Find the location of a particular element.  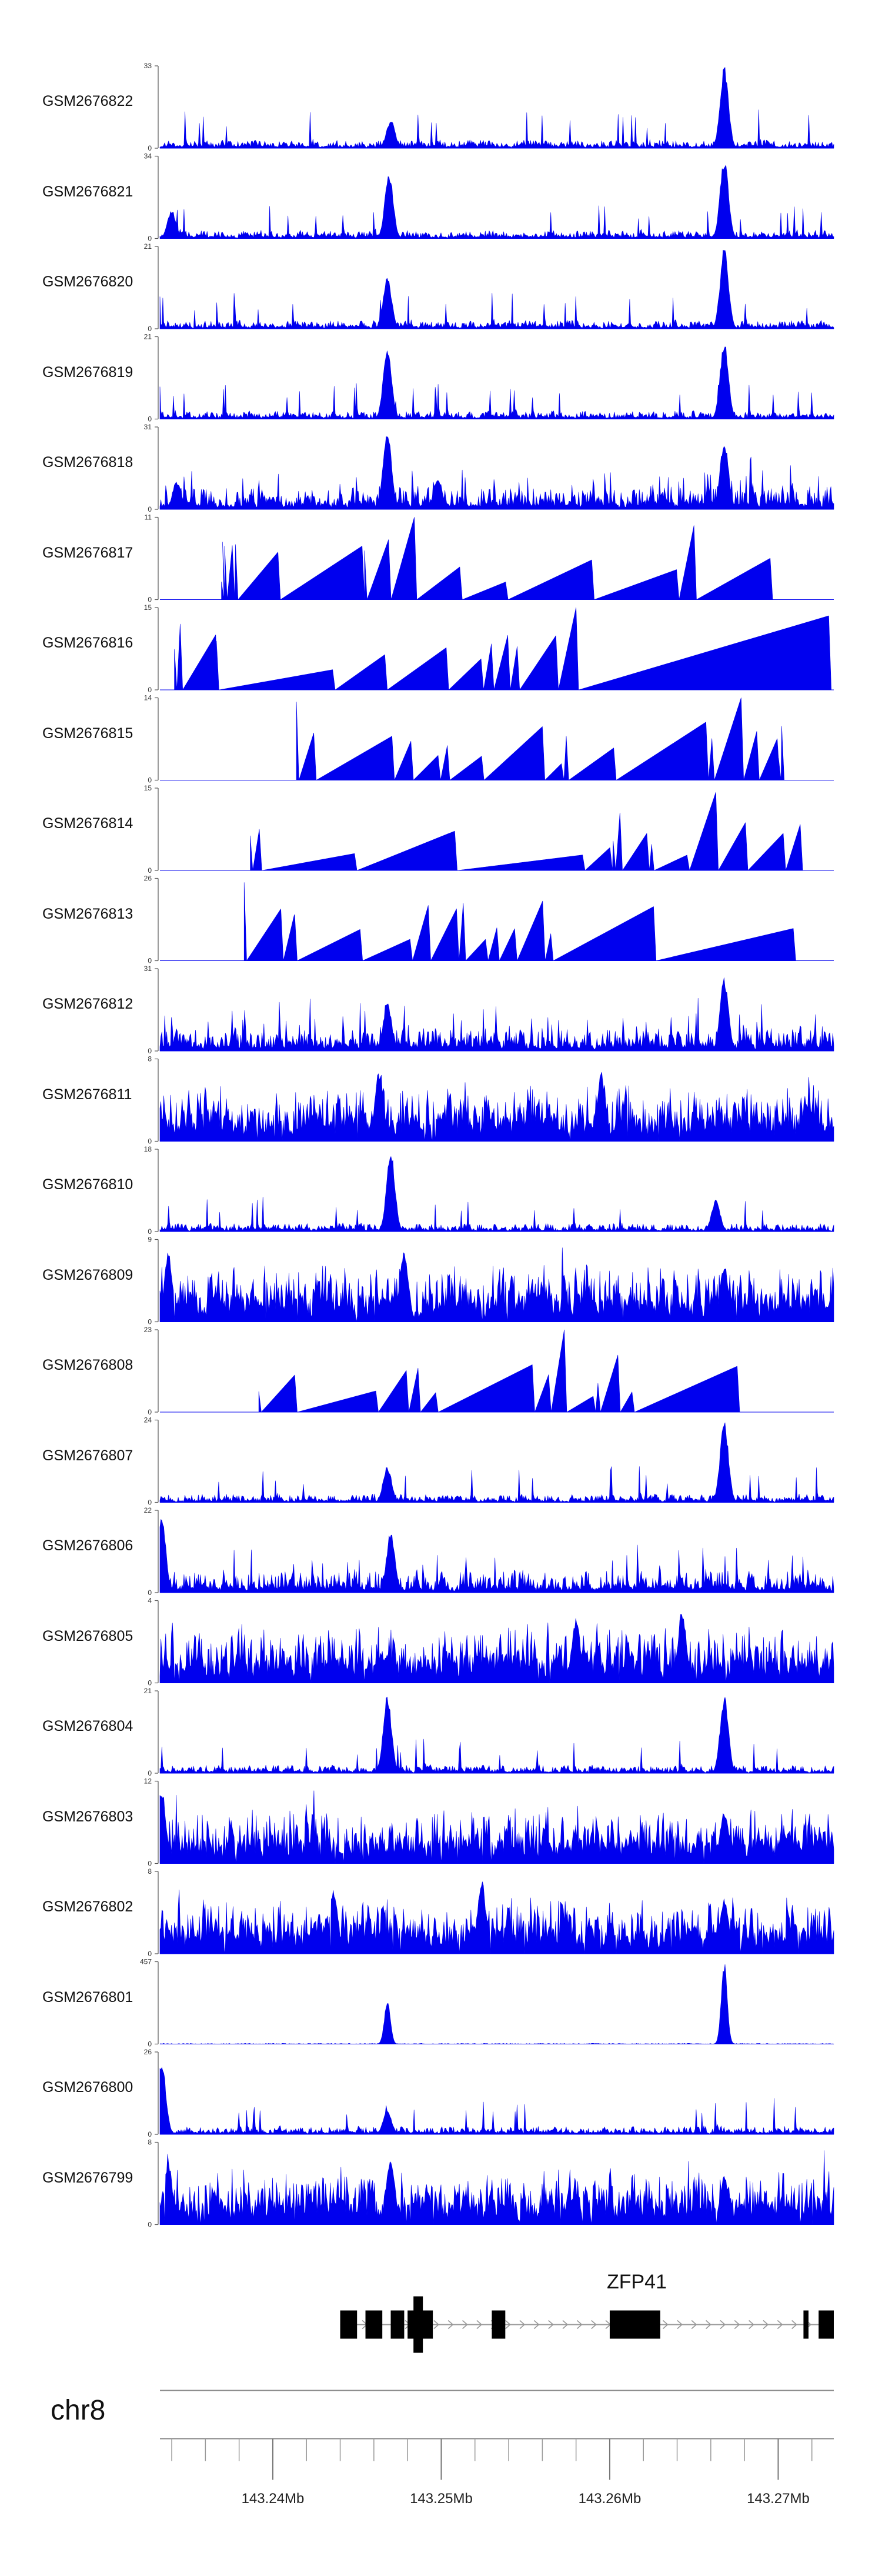

track-label: GSM2676816 is located at coordinates (87, 643).